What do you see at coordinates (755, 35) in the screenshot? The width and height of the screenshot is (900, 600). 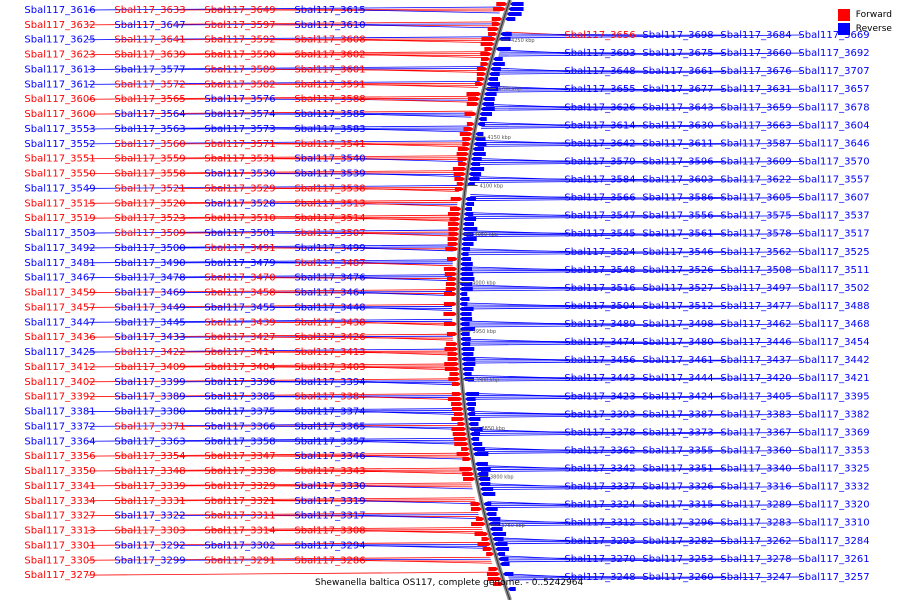 I see `gene-label: Sbal117_3684` at bounding box center [755, 35].